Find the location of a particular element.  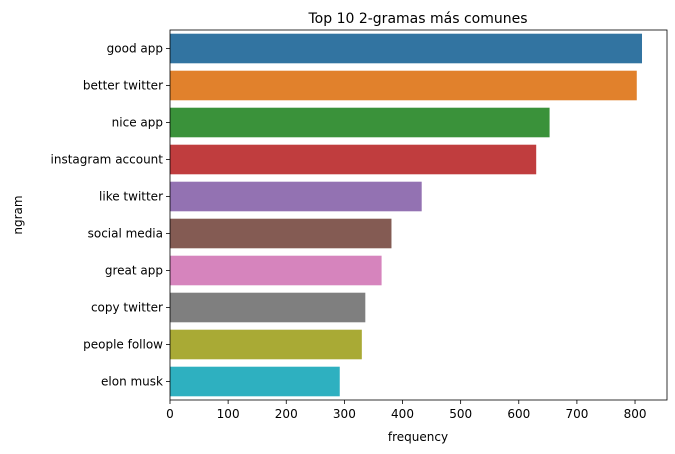

x-tick-label: 600 is located at coordinates (518, 414).